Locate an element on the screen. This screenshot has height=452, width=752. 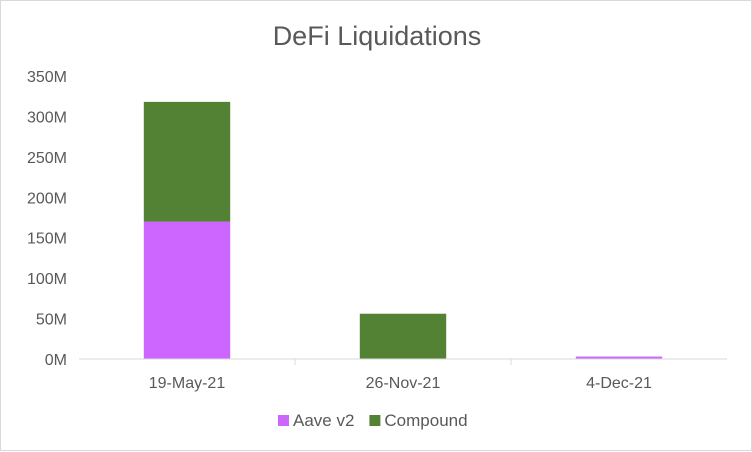
y-tick-label: 100M is located at coordinates (47, 279).